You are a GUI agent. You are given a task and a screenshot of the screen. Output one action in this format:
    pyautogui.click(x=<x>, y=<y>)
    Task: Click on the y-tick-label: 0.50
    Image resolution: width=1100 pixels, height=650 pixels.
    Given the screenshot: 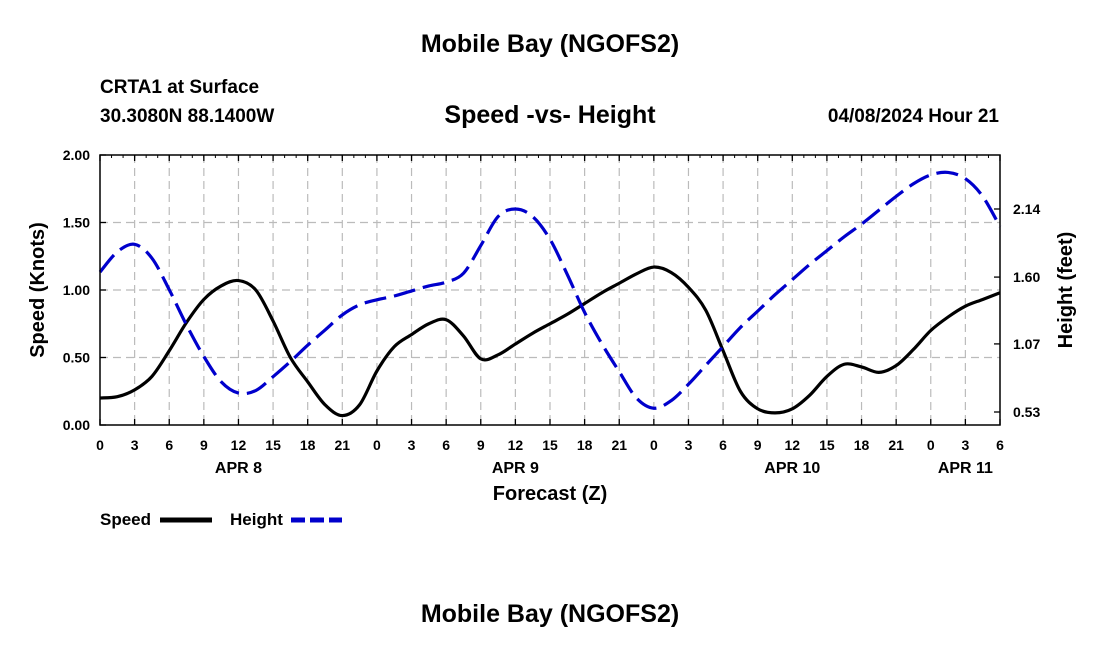 What is the action you would take?
    pyautogui.click(x=76, y=358)
    